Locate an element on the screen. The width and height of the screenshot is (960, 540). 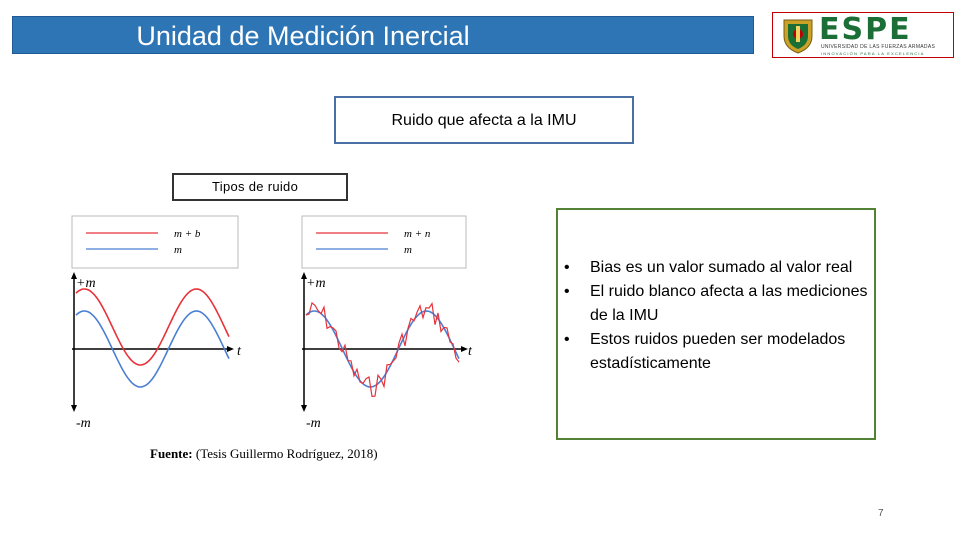
crest-icon is located at coordinates (798, 36).